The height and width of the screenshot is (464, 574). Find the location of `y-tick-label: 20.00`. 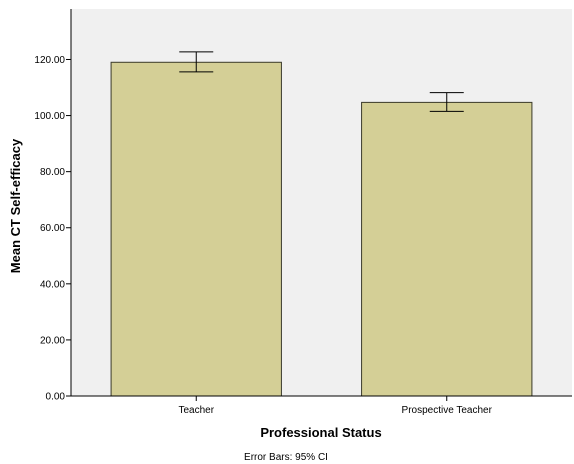

y-tick-label: 20.00 is located at coordinates (52, 340).